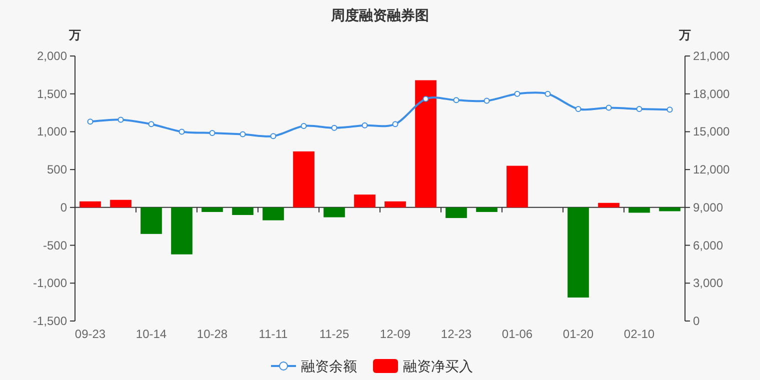  Describe the element at coordinates (456, 334) in the screenshot. I see `x-tick-label: 12-23` at that location.